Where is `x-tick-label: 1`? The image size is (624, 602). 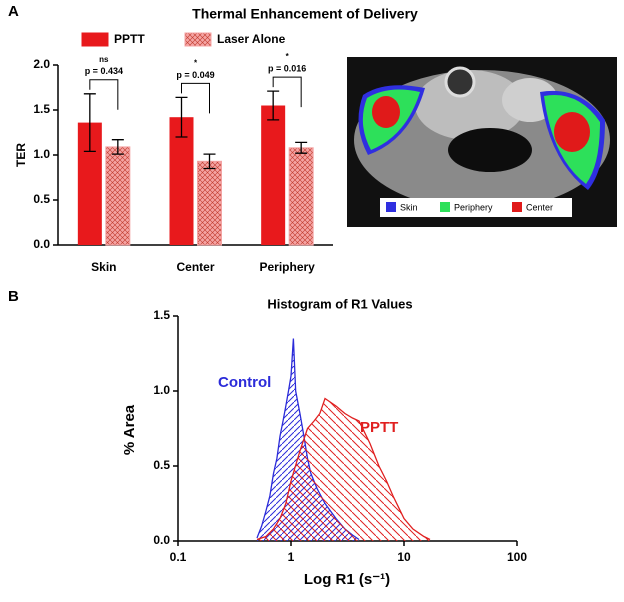 x-tick-label: 1 is located at coordinates (291, 557).